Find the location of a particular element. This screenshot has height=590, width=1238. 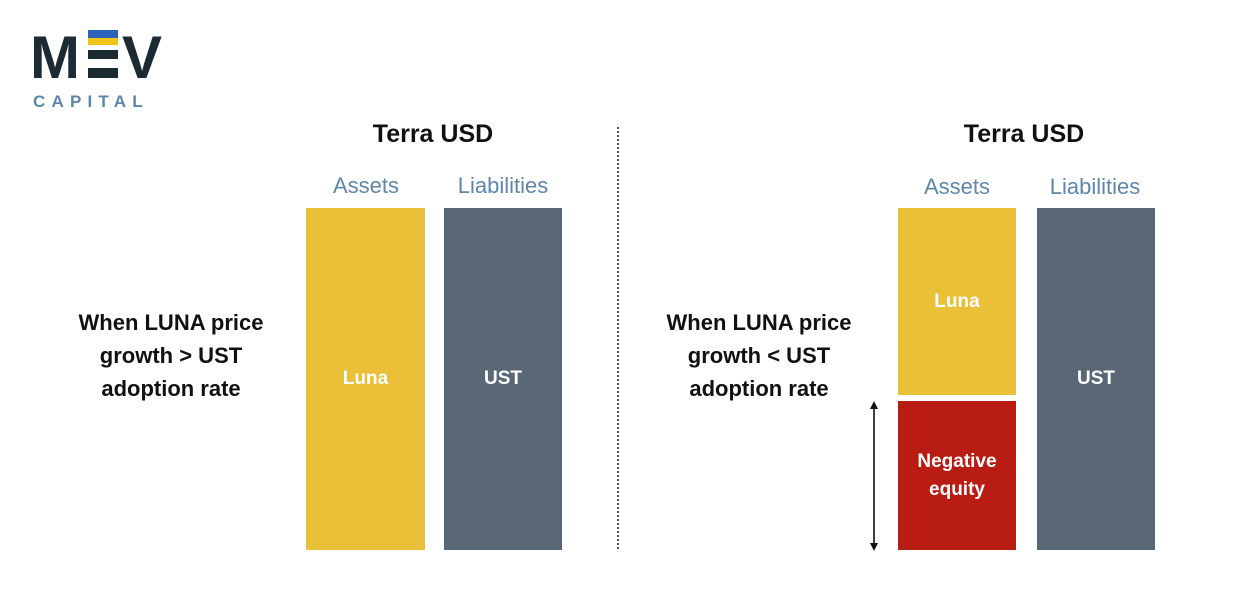

negative-equity-line-1: Negative is located at coordinates (957, 461).